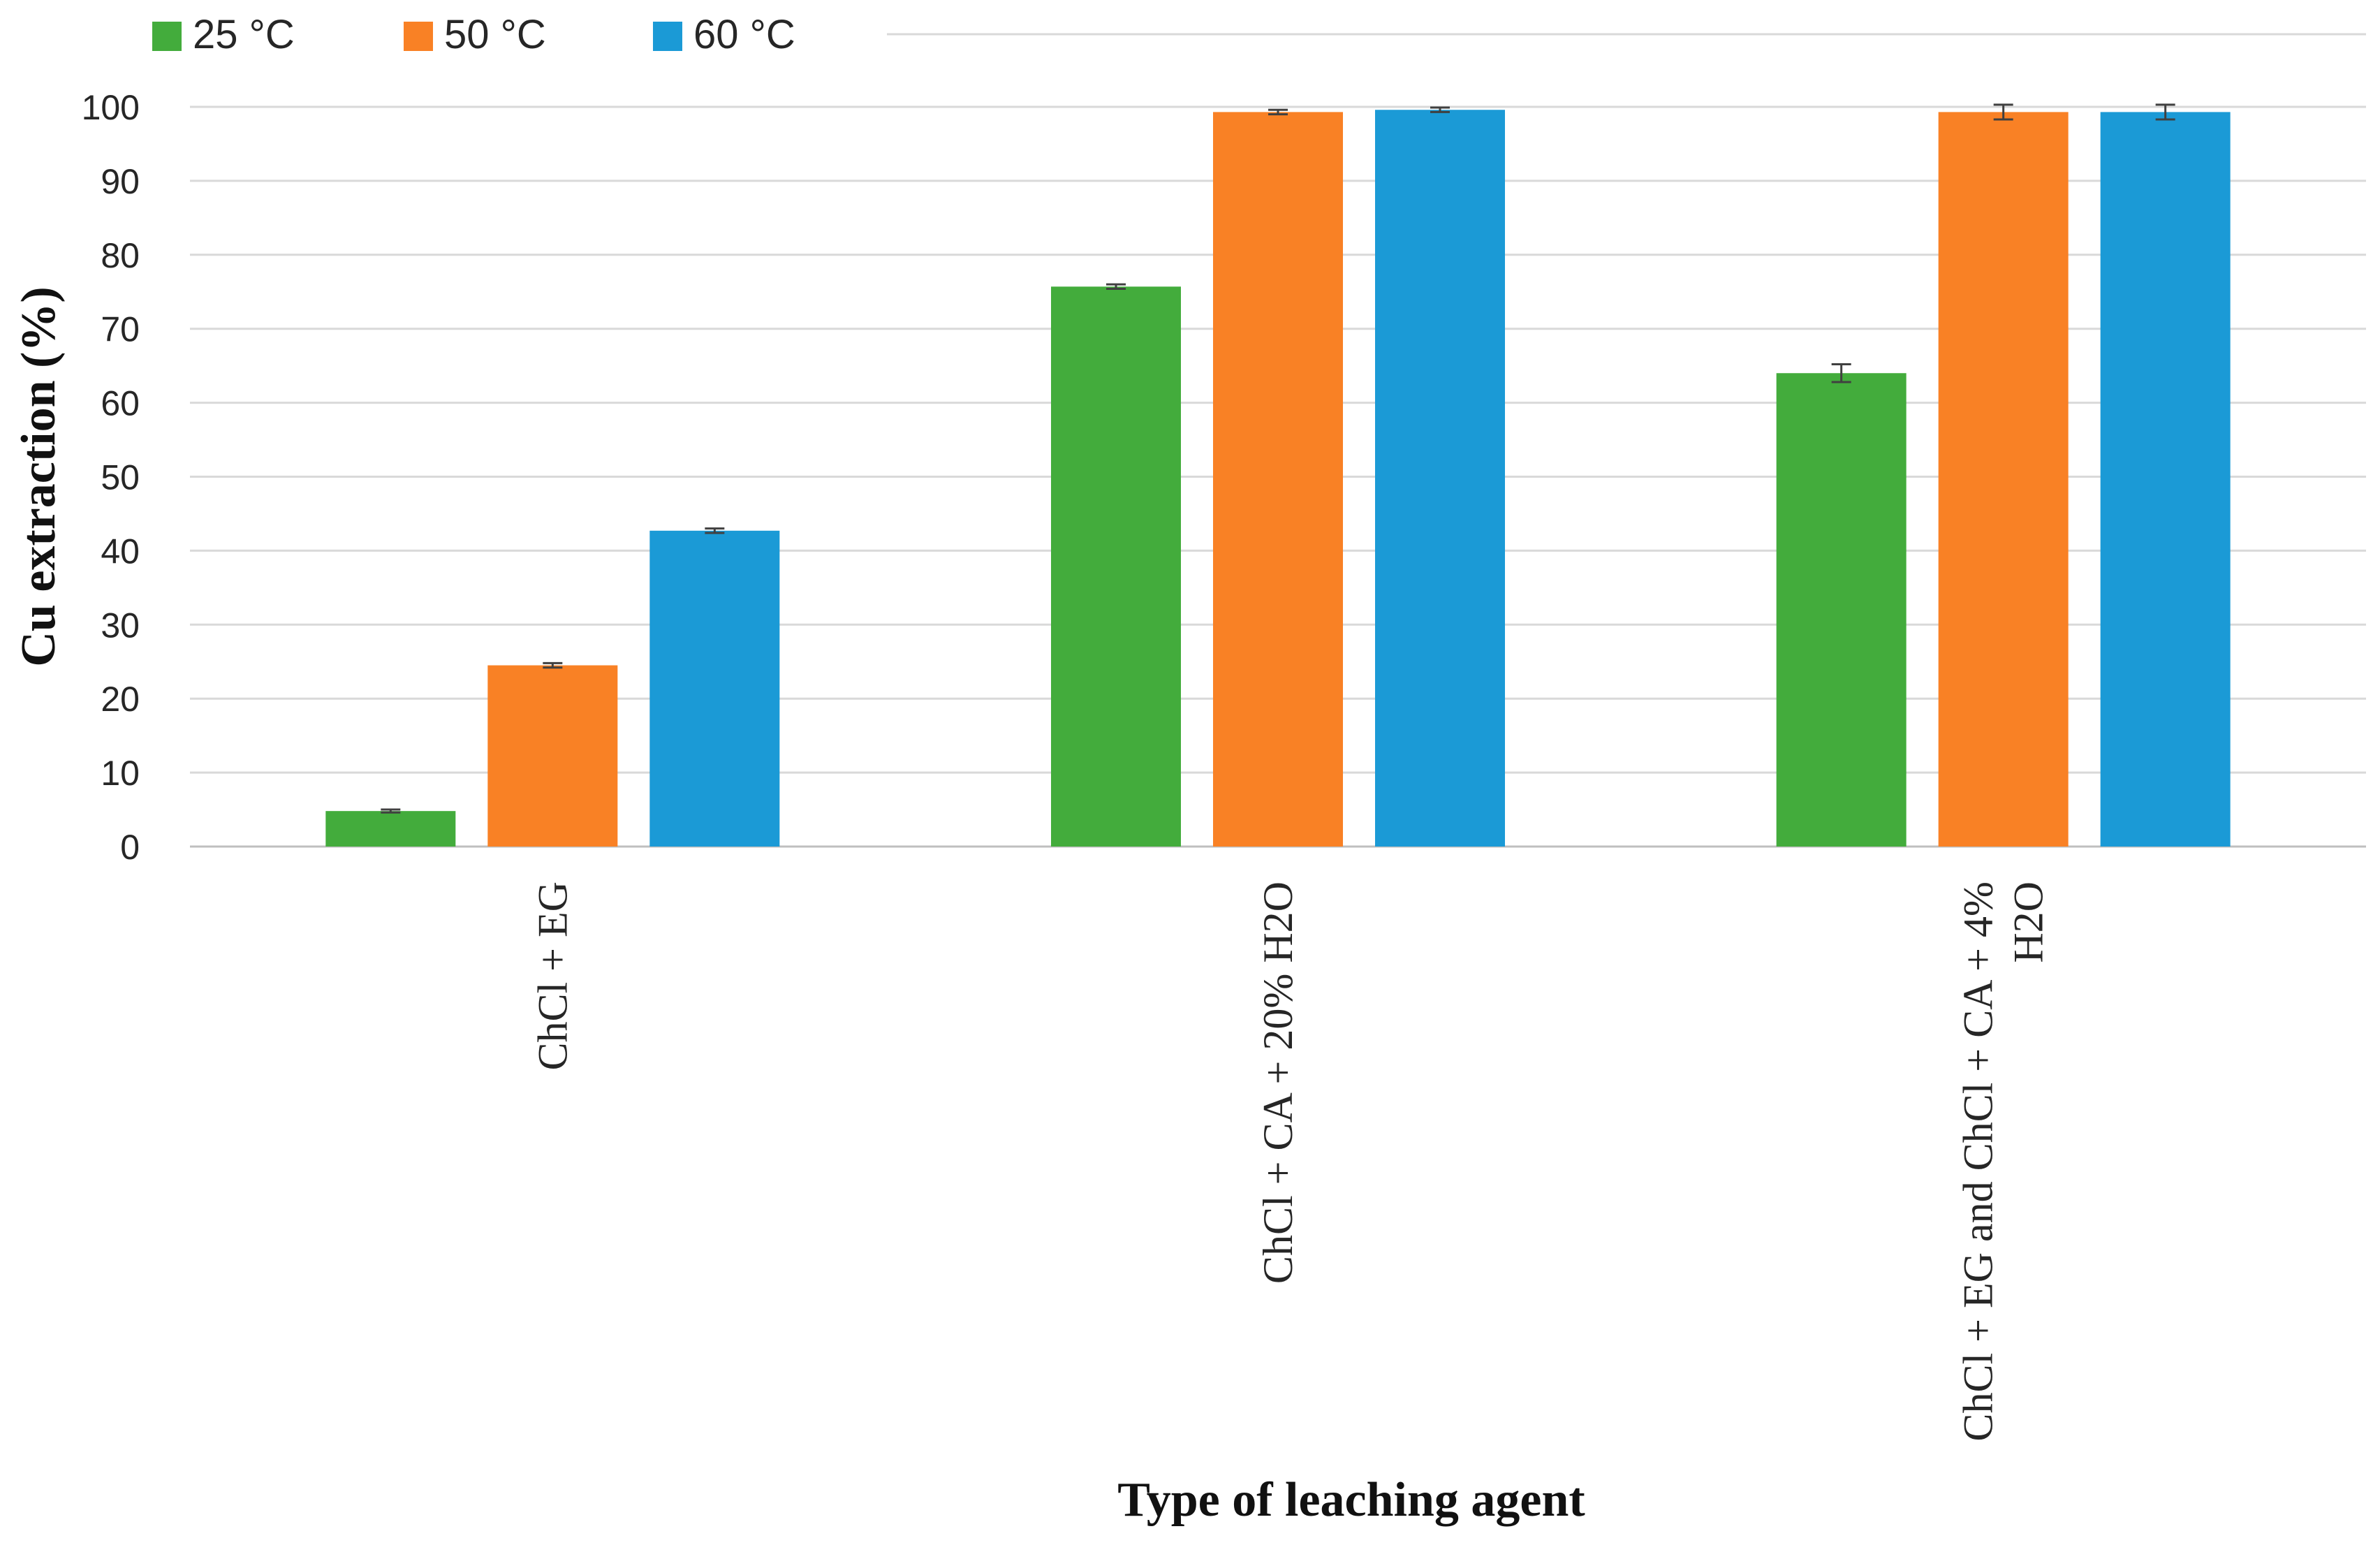  I want to click on y-tick-label: 90, so click(121, 182).